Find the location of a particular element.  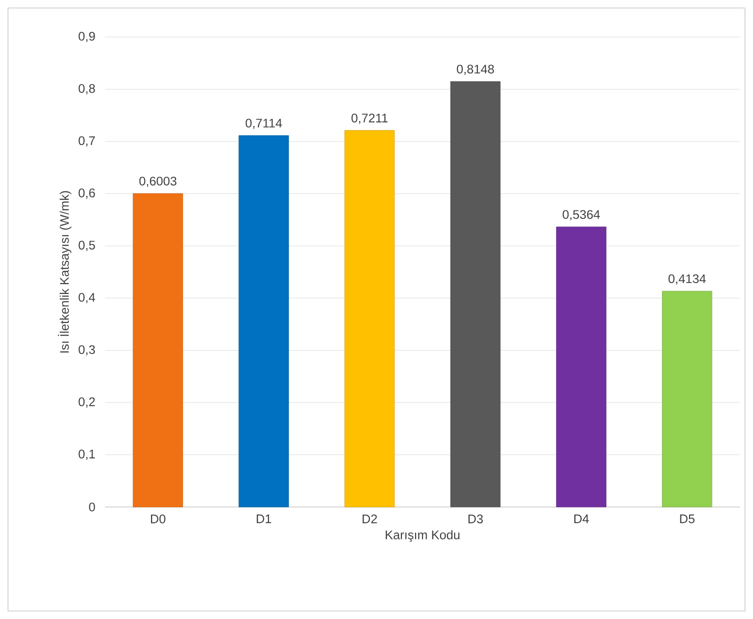

x-tick-label: D4 is located at coordinates (581, 519).